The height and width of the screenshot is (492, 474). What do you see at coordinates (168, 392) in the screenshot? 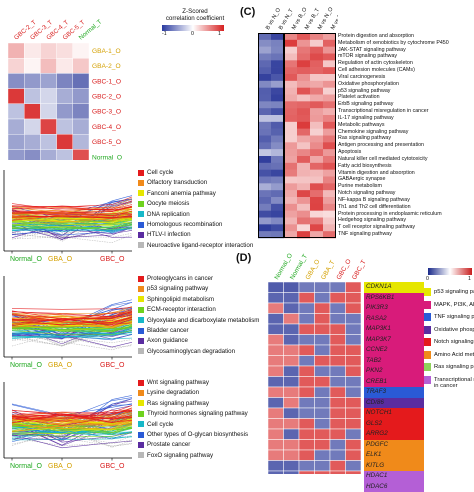
I see `legend-item: Lysine degradation` at bounding box center [168, 392].